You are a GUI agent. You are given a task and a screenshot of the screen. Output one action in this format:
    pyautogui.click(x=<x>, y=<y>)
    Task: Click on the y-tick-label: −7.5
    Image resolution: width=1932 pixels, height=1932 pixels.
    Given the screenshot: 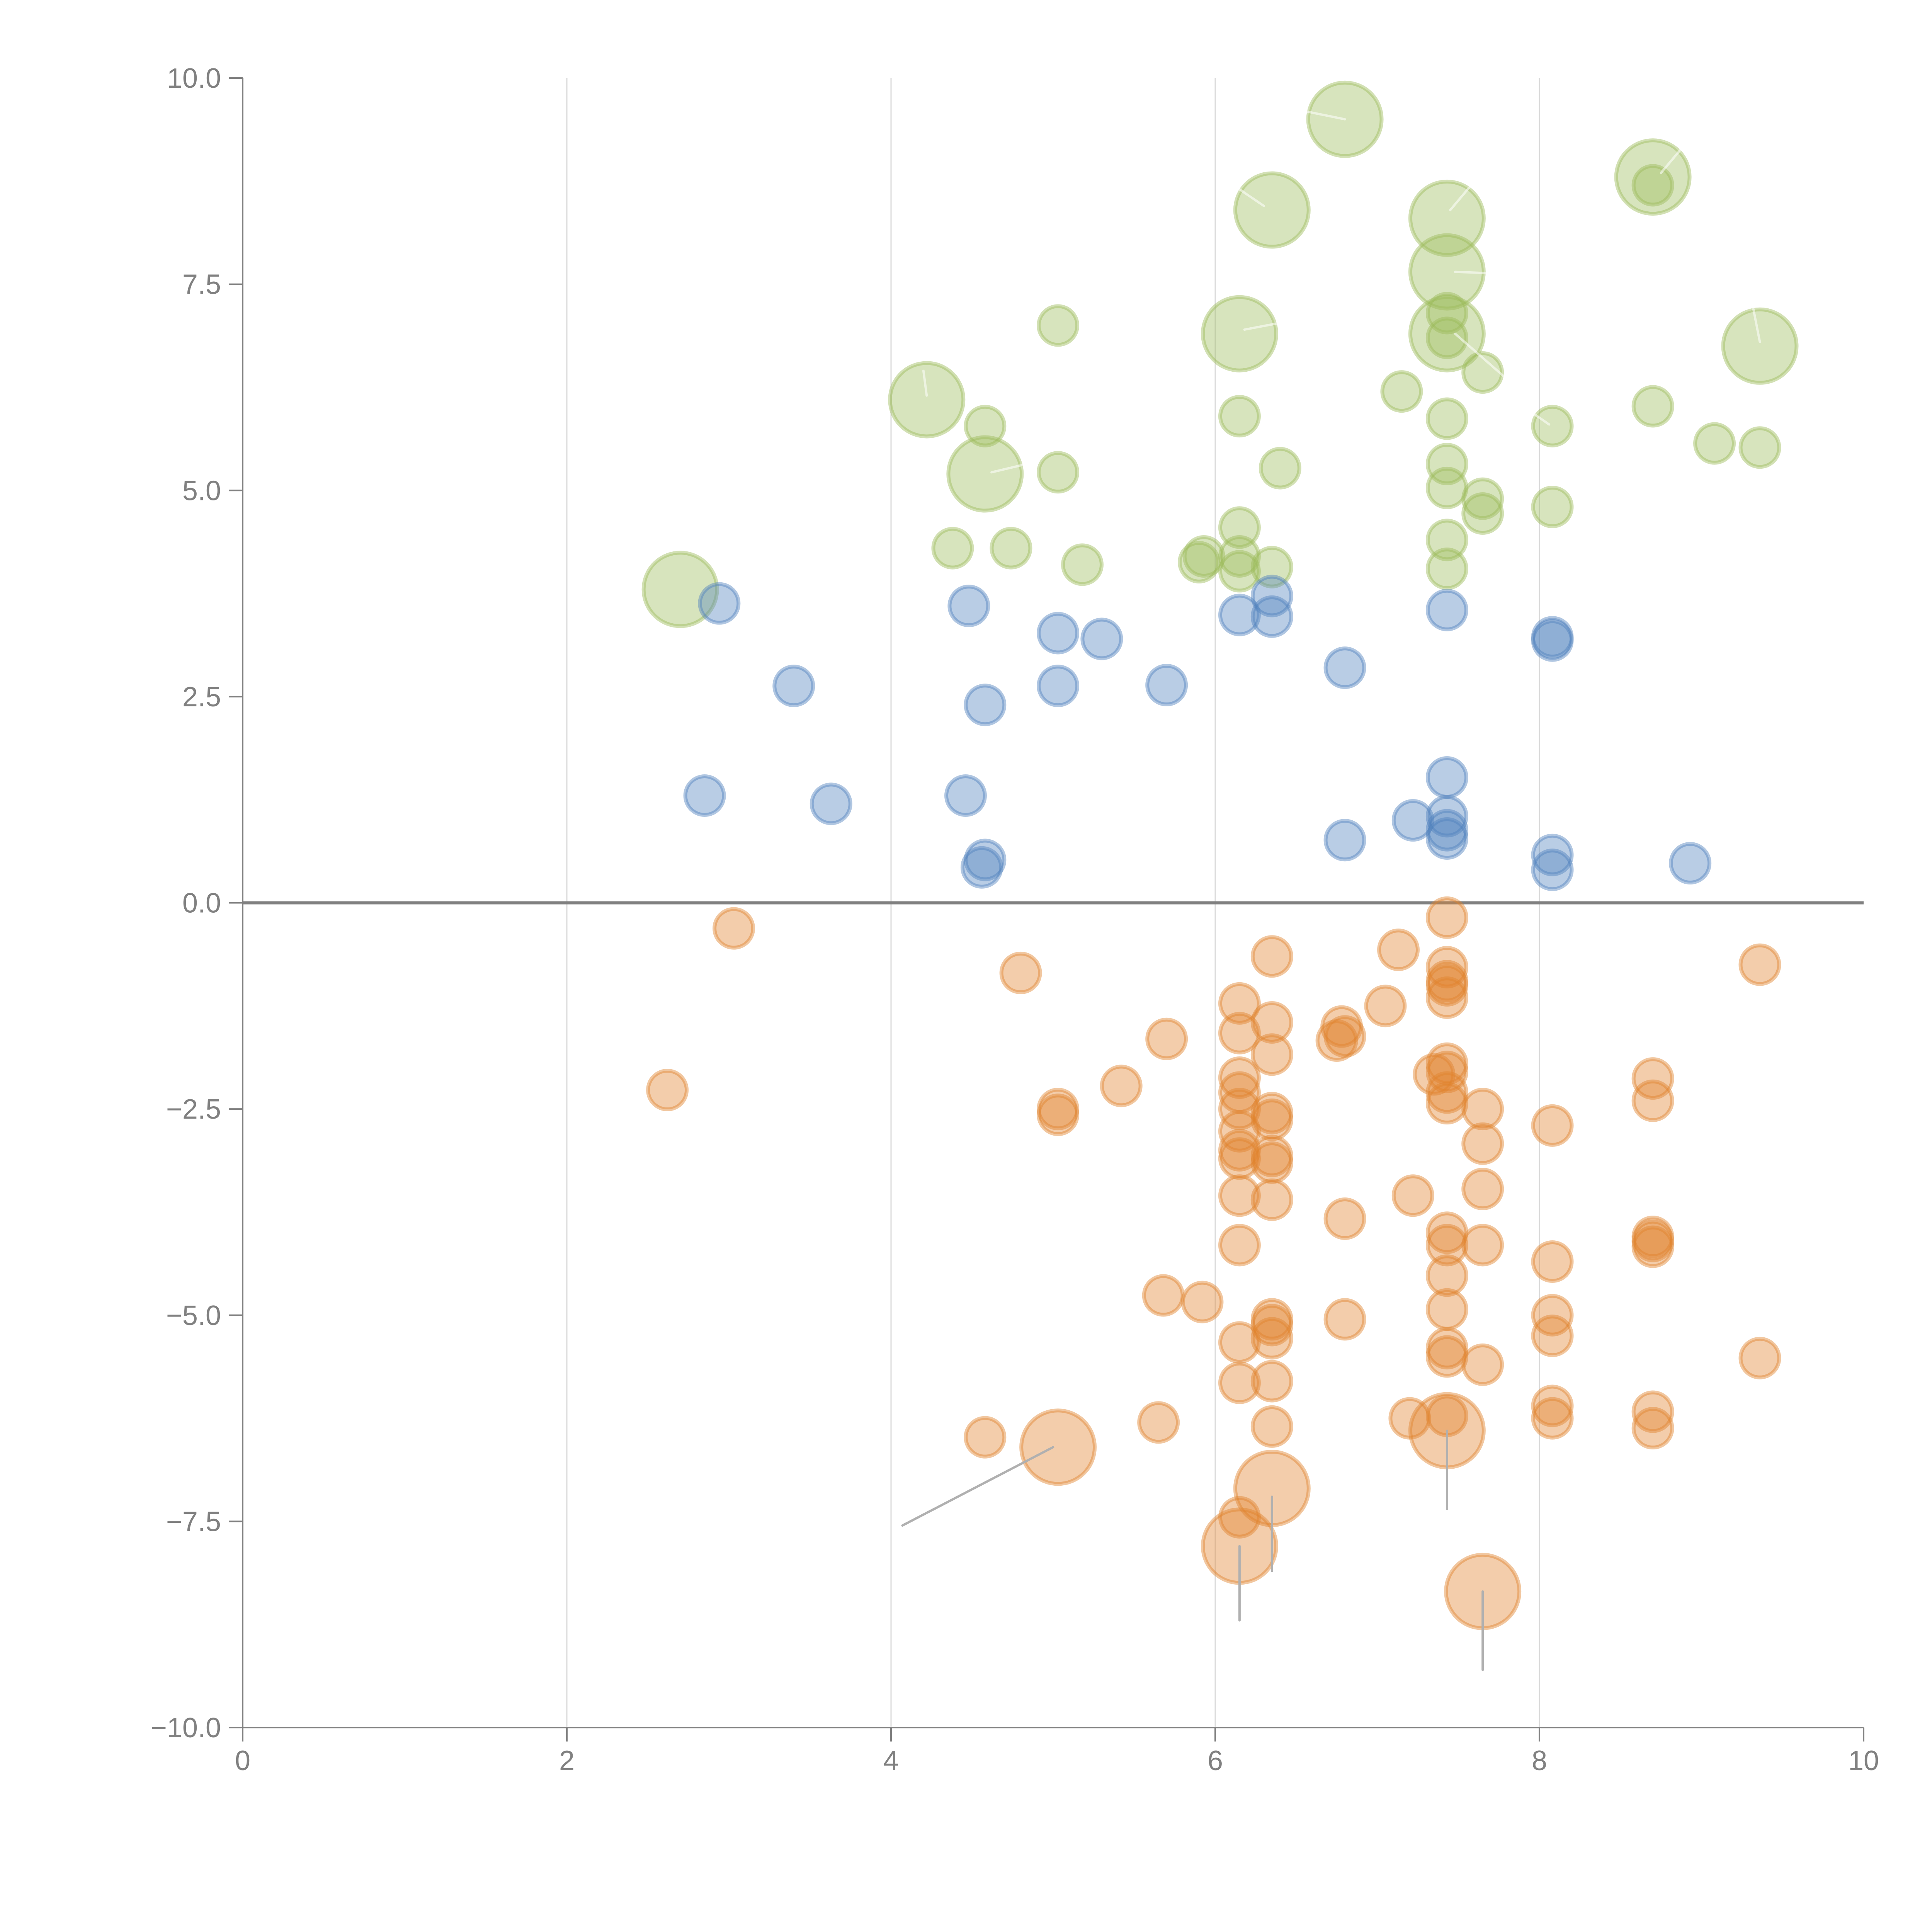 What is the action you would take?
    pyautogui.click(x=193, y=1522)
    